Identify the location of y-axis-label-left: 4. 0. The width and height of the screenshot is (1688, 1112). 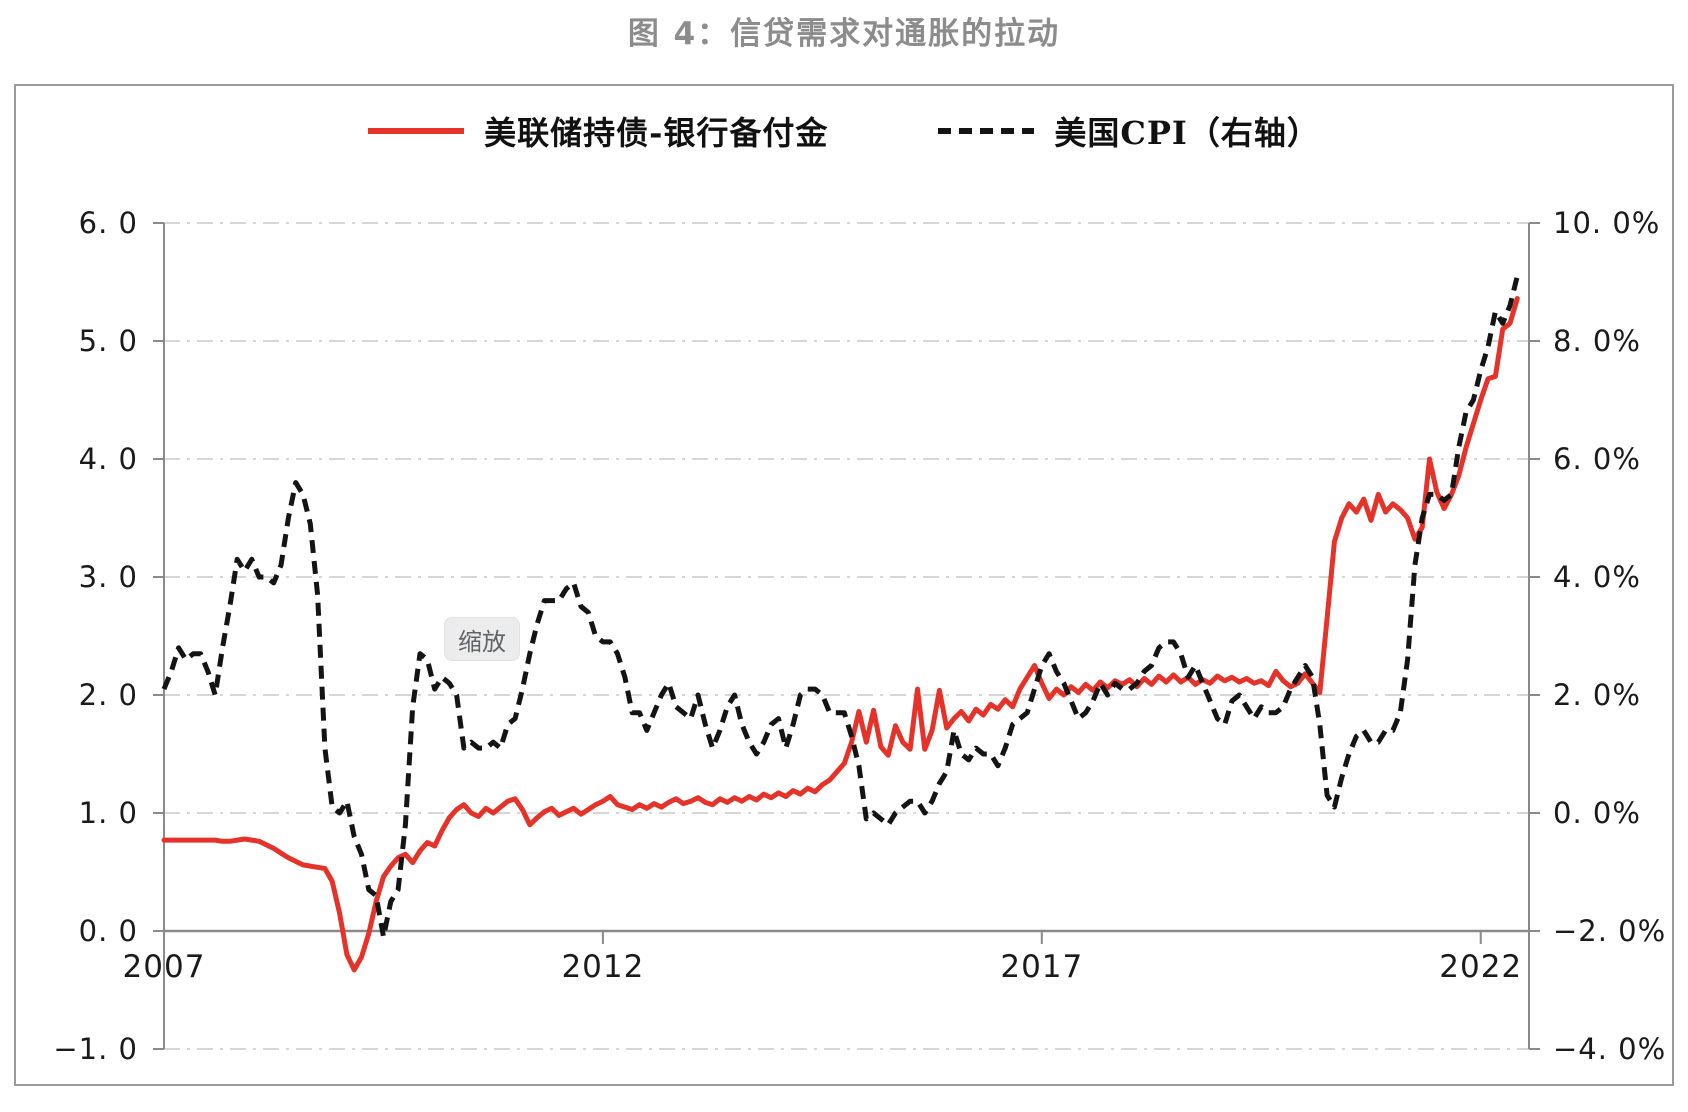
(108, 459).